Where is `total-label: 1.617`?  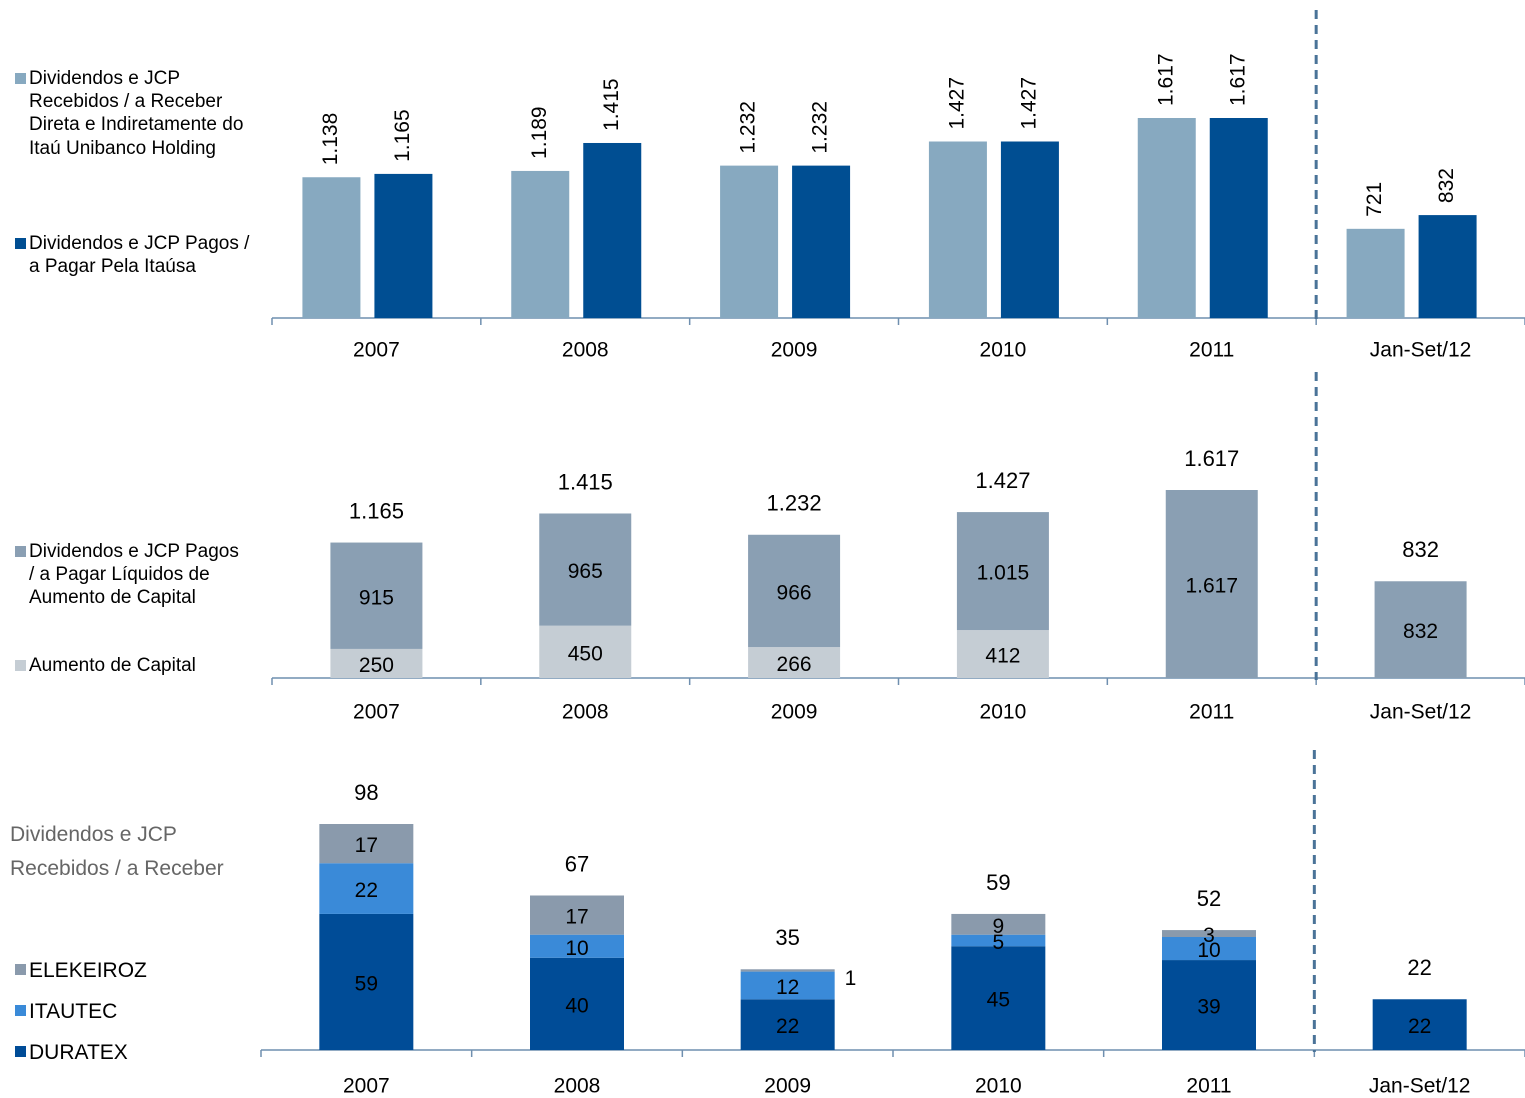
total-label: 1.617 is located at coordinates (1211, 458).